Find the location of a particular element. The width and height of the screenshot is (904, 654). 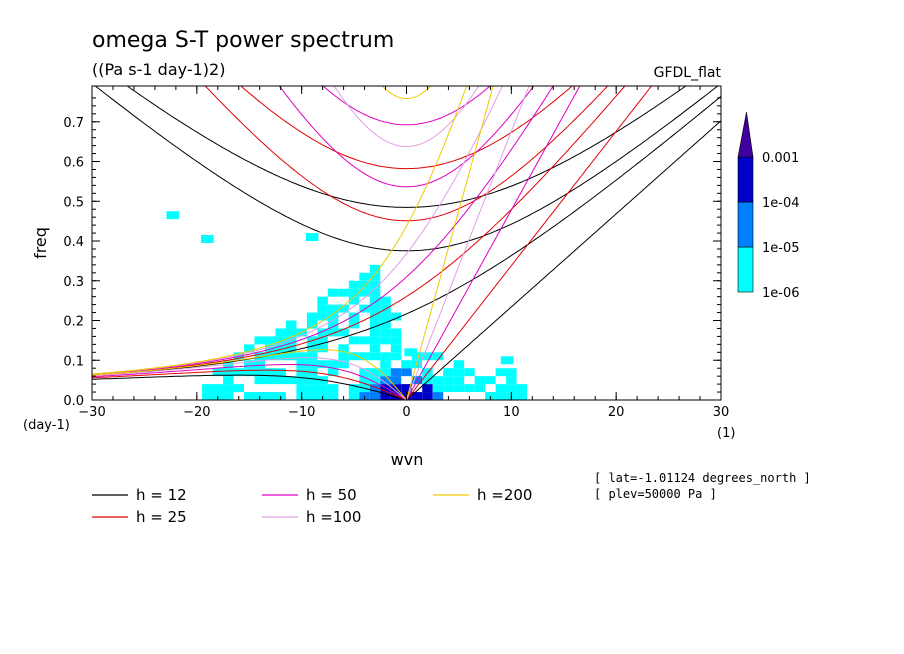

colorbar-label: 1e-04 is located at coordinates (781, 203).